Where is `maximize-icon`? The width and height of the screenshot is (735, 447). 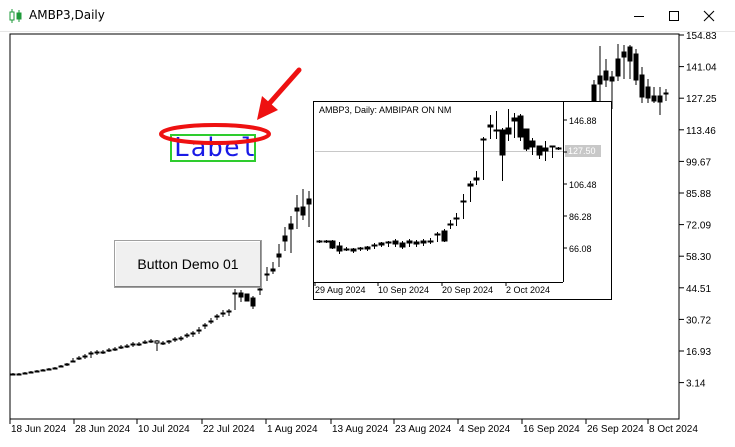 maximize-icon is located at coordinates (674, 15).